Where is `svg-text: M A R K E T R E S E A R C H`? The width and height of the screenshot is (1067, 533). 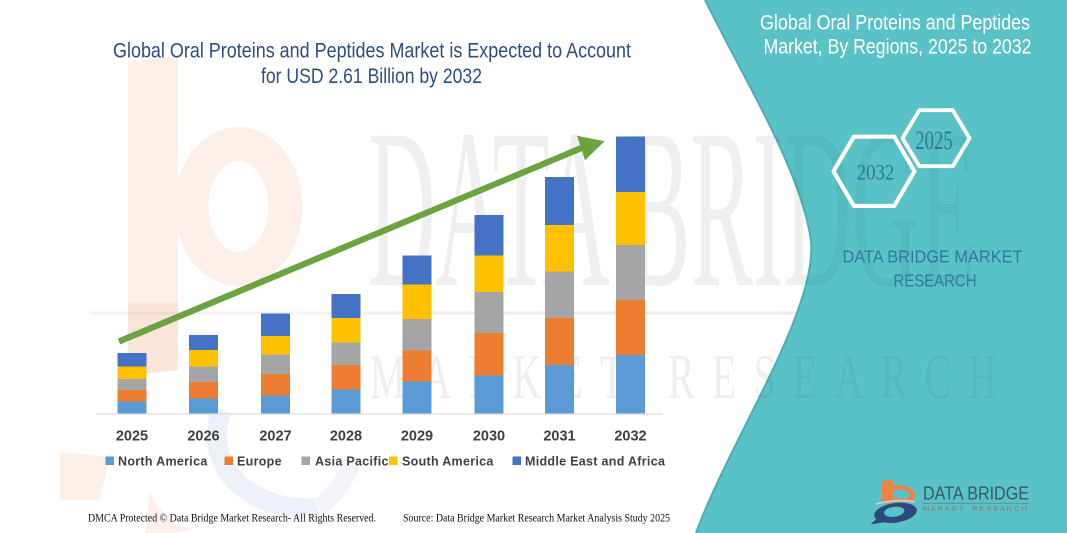
svg-text: M A R K E T R E S E A R C H is located at coordinates (975, 509).